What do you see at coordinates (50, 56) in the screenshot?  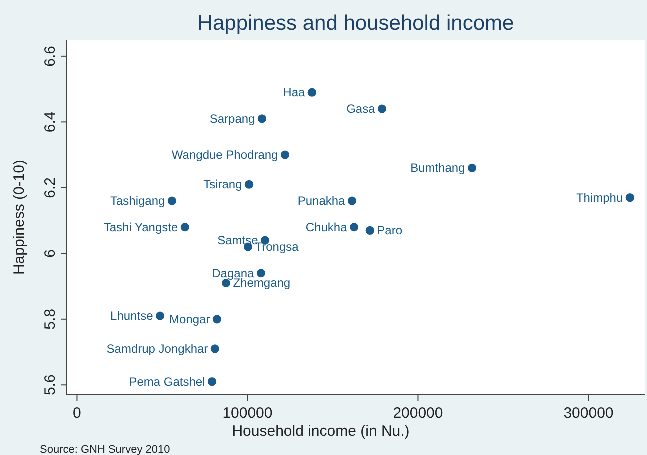 I see `y-tick-label: 6.6` at bounding box center [50, 56].